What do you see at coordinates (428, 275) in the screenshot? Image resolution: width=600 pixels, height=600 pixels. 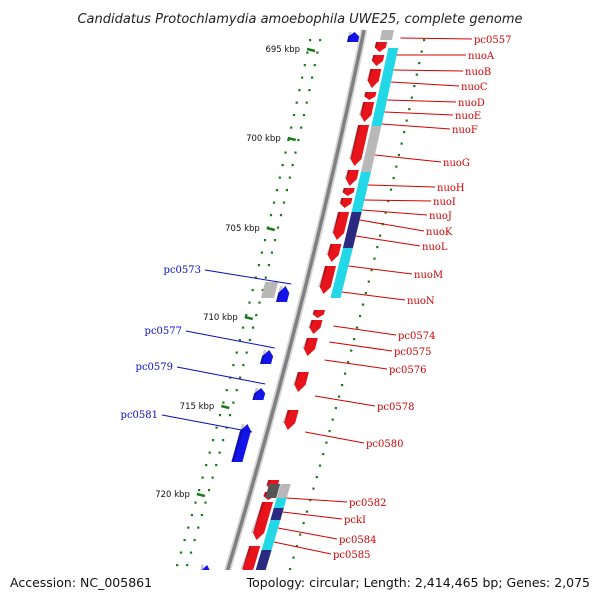 I see `gene-label-nuoM: nuoM` at bounding box center [428, 275].